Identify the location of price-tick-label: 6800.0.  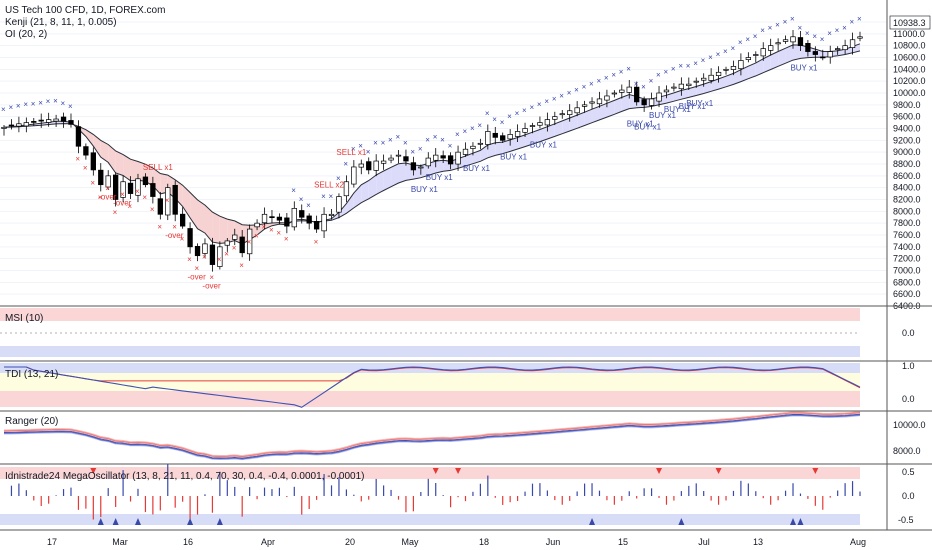
(907, 282).